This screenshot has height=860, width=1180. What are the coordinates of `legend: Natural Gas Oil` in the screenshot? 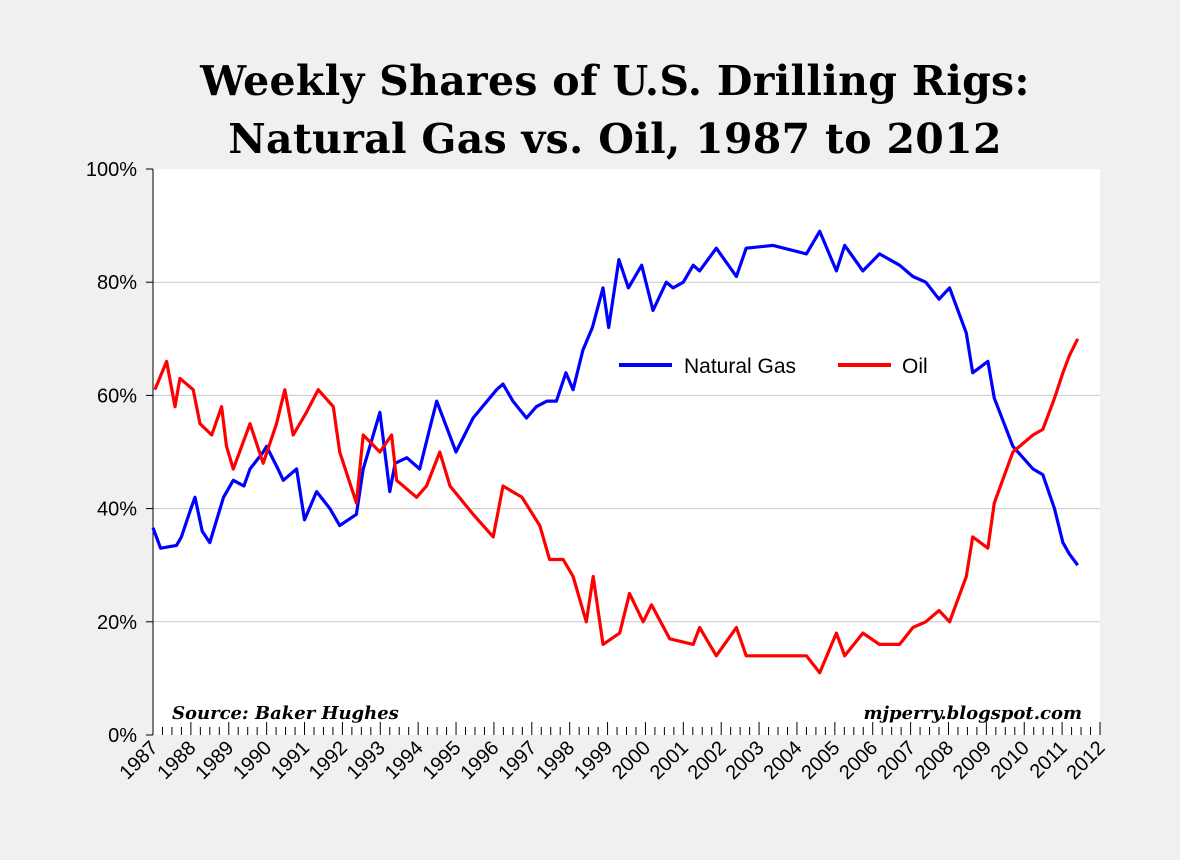 It's located at (773, 366).